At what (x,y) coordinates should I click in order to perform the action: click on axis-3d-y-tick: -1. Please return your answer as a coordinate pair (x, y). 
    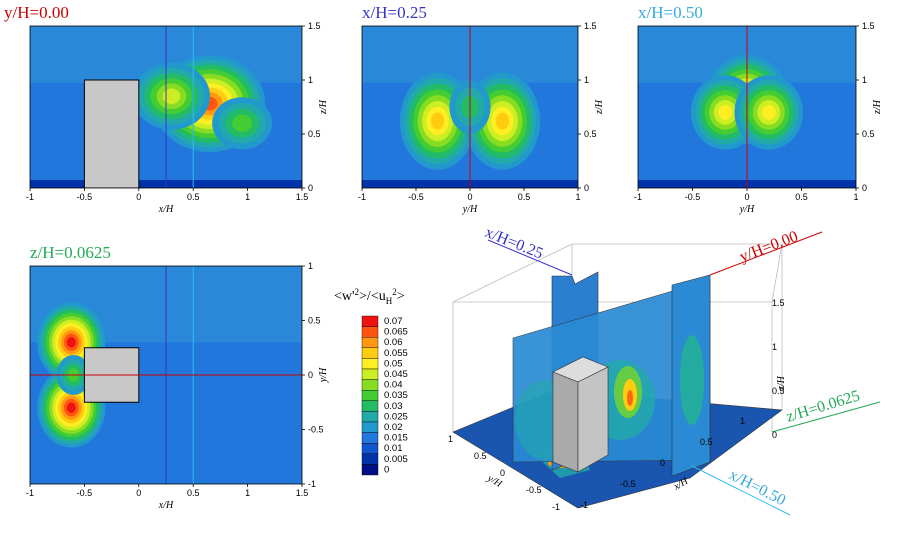
    Looking at the image, I should click on (556, 507).